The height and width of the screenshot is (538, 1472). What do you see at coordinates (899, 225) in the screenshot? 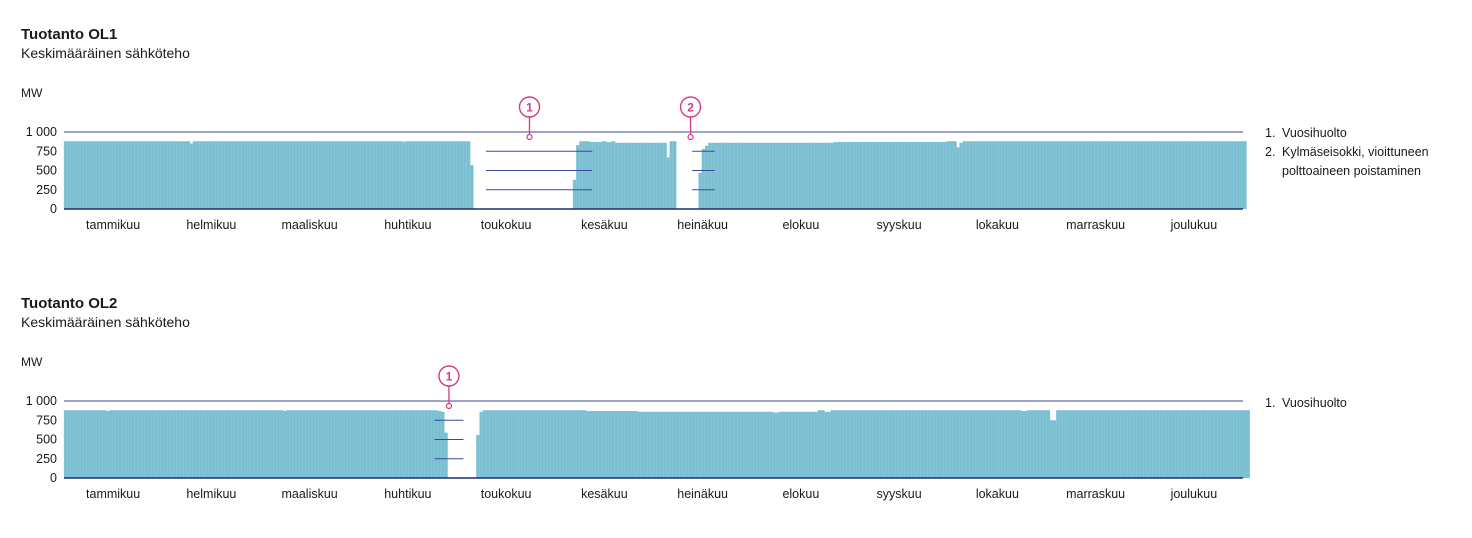
I see `x-tick-label: syyskuu` at bounding box center [899, 225].